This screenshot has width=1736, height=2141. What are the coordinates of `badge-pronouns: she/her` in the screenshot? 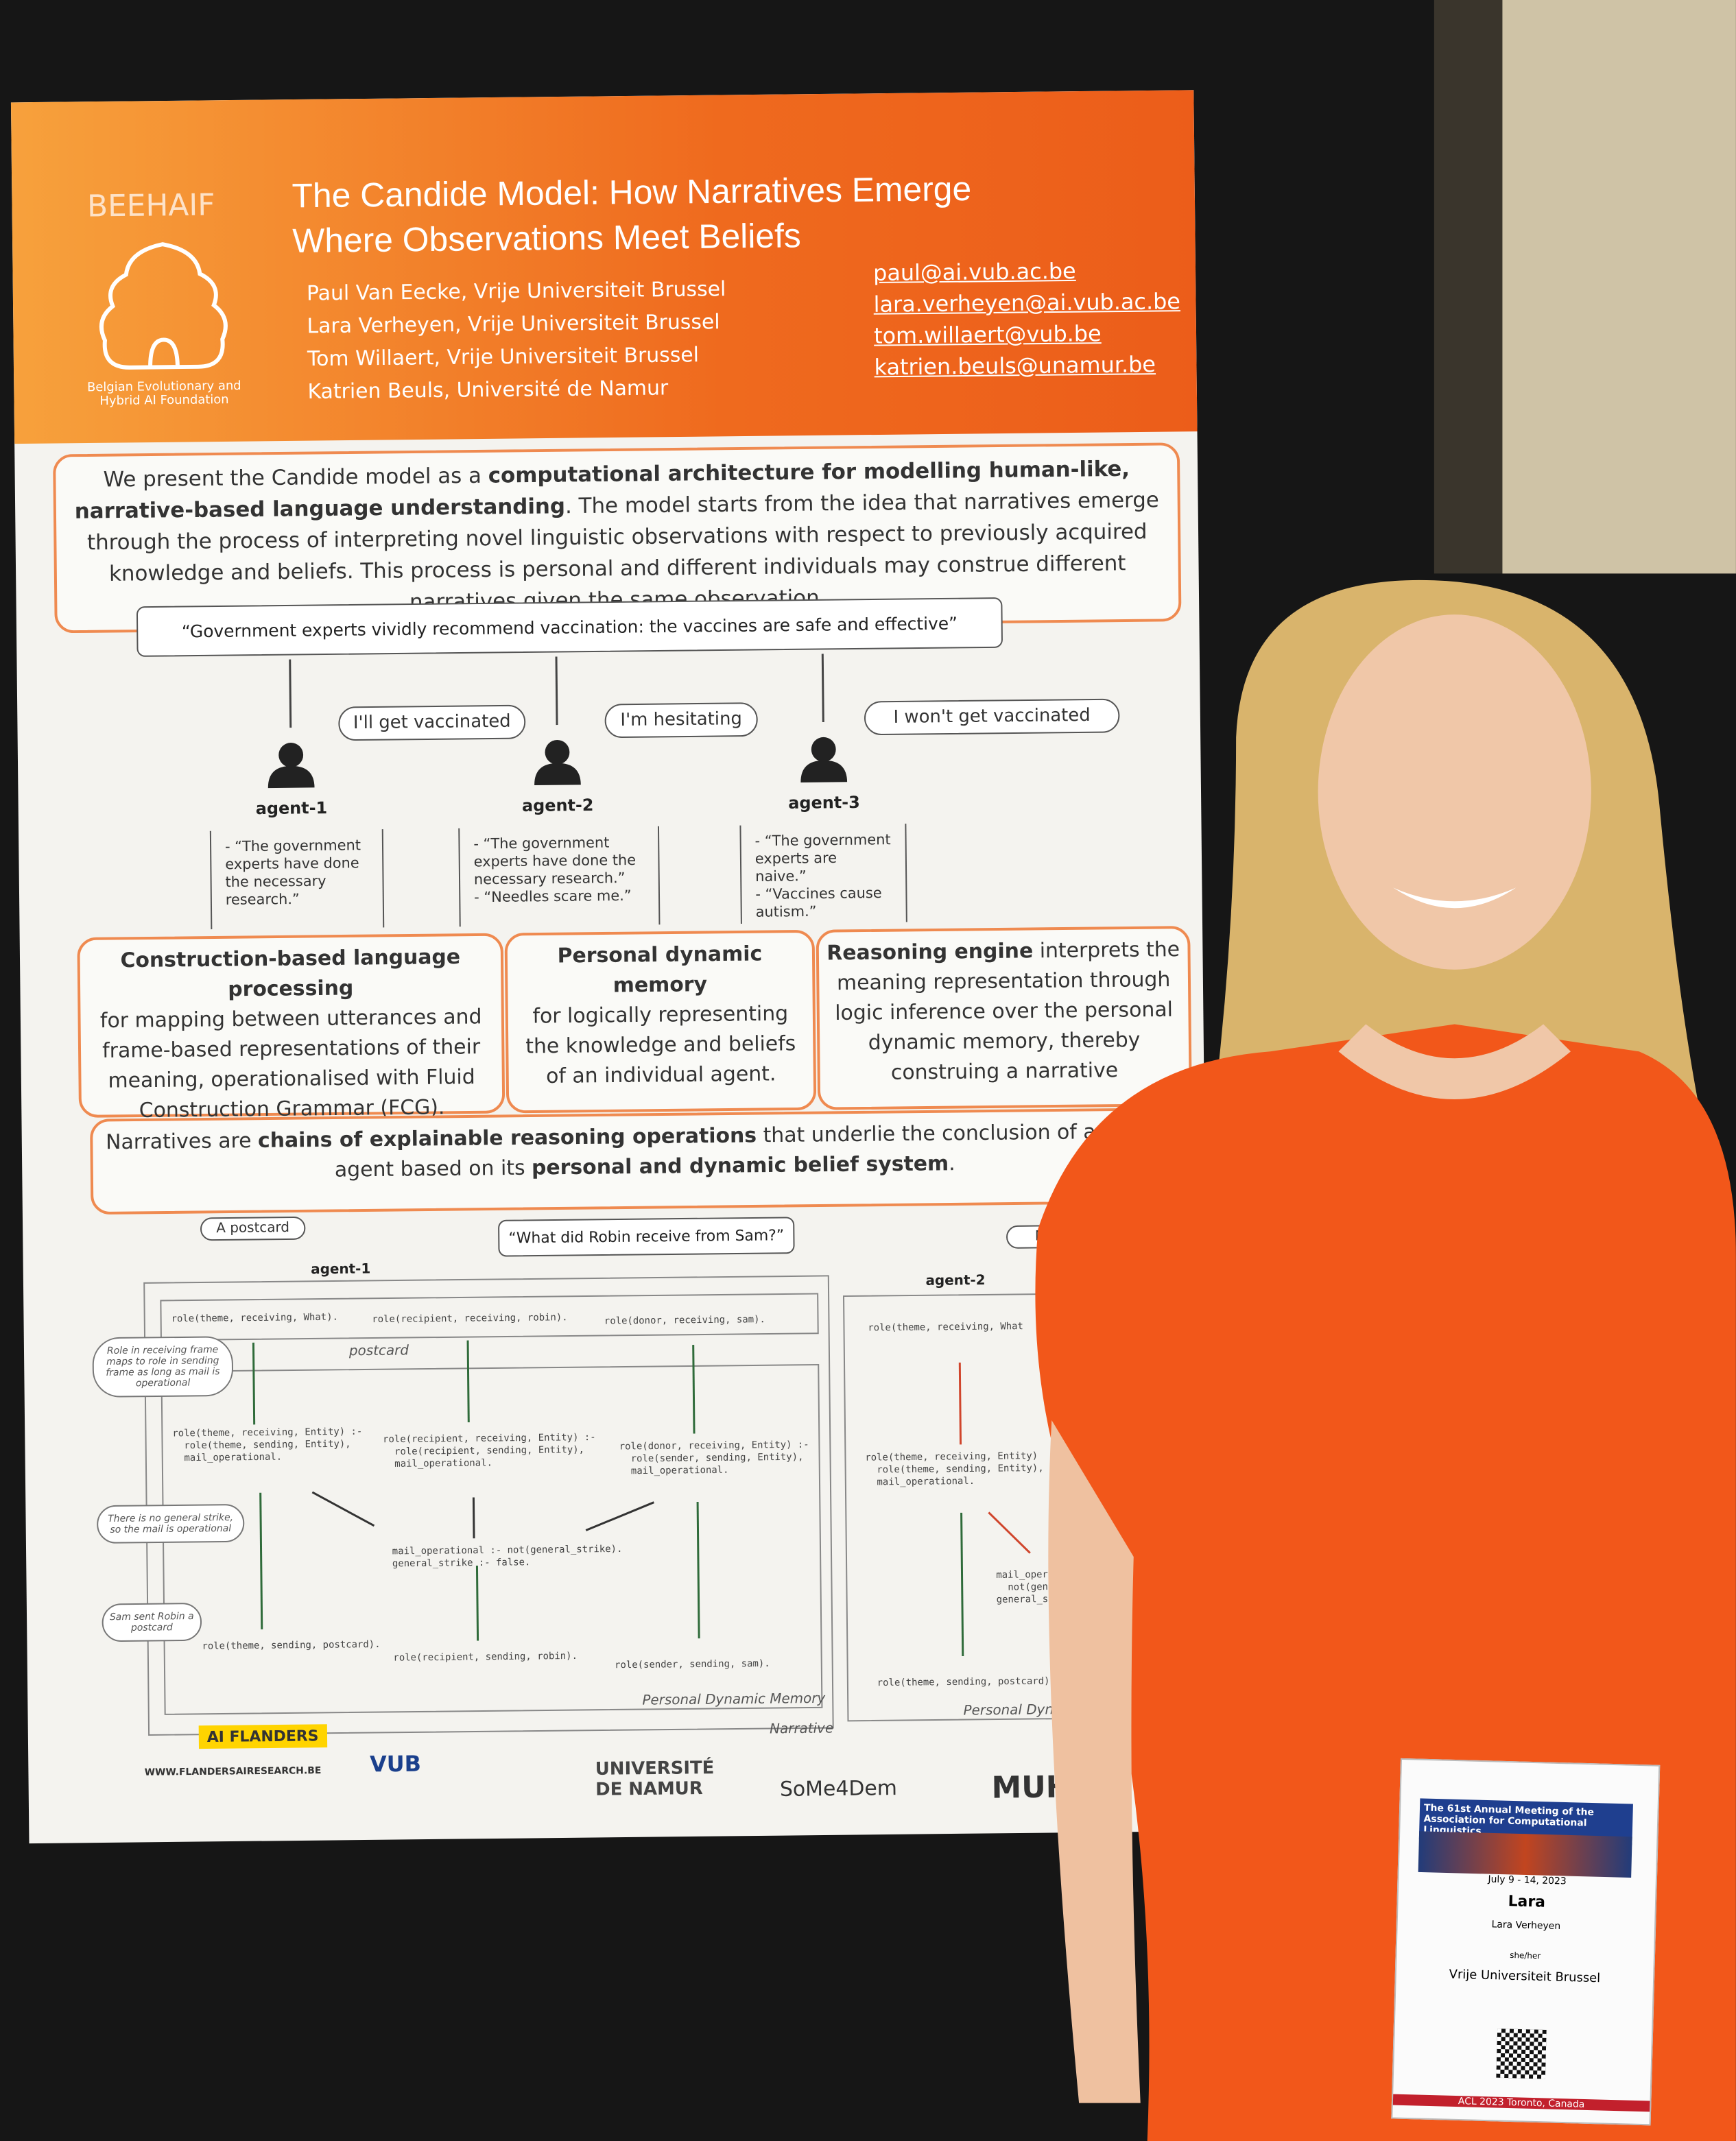 It's located at (1526, 1956).